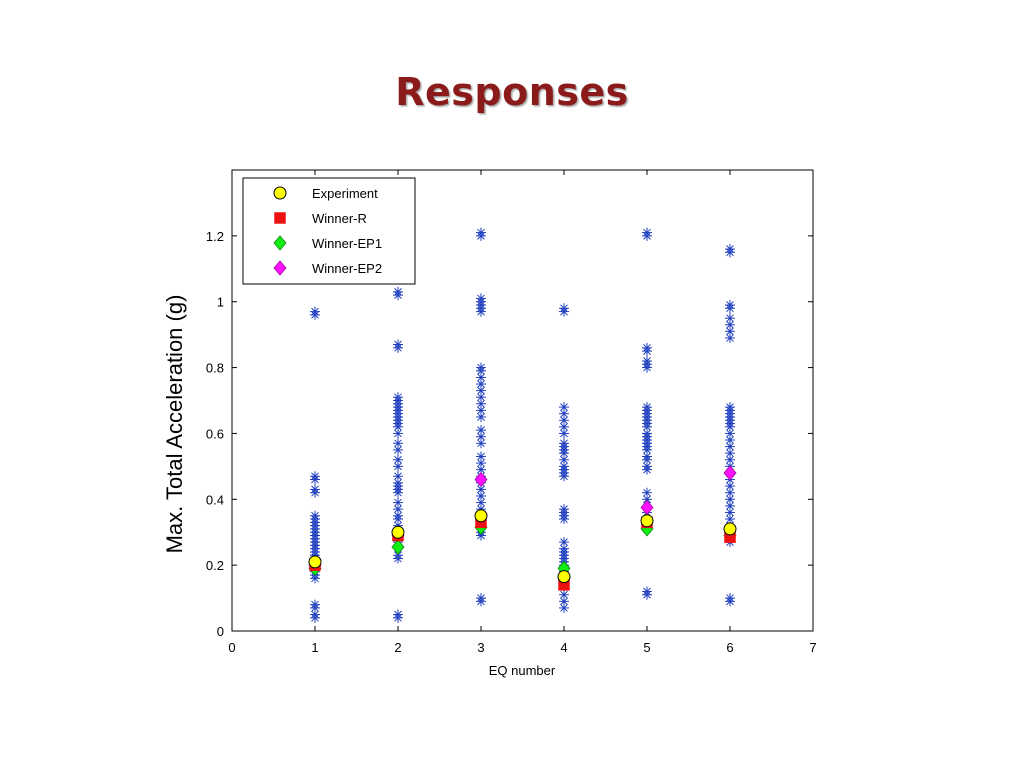 The width and height of the screenshot is (1024, 768). I want to click on y-tick-label: 0.2, so click(215, 565).